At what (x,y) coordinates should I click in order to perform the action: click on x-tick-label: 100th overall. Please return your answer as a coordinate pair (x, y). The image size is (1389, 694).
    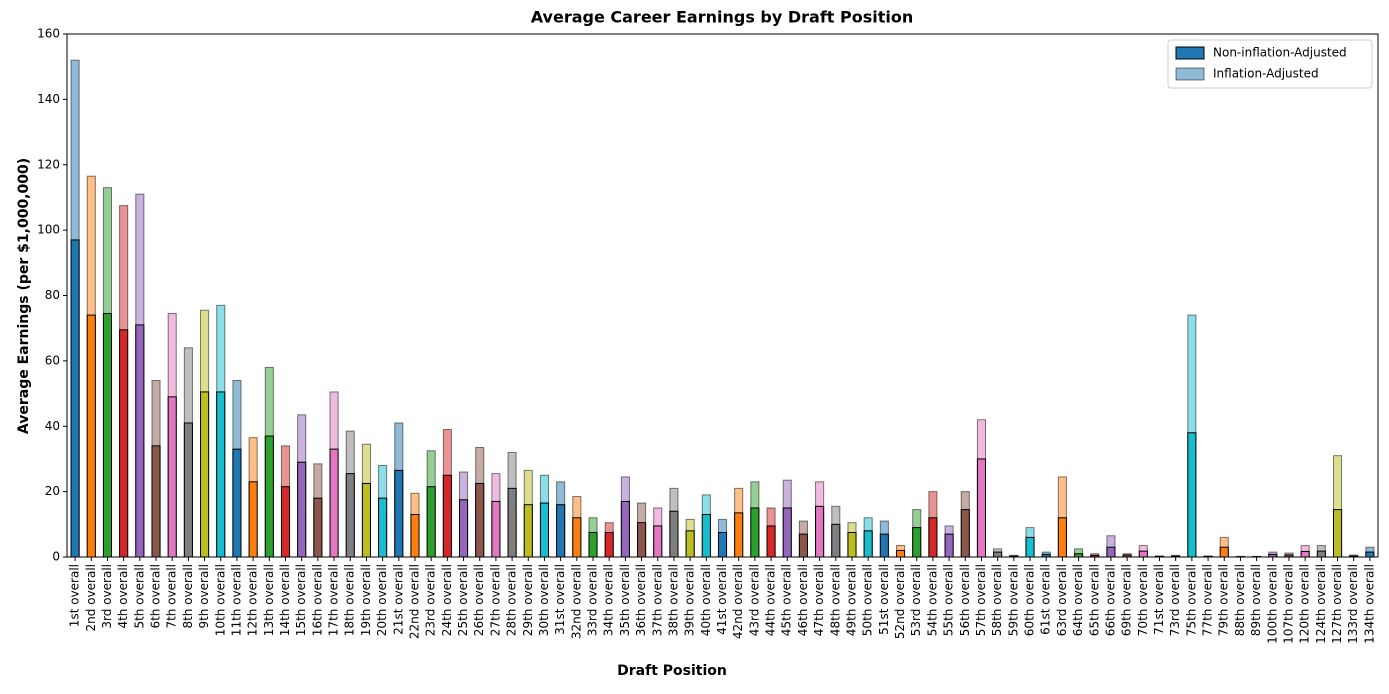
    Looking at the image, I should click on (1272, 604).